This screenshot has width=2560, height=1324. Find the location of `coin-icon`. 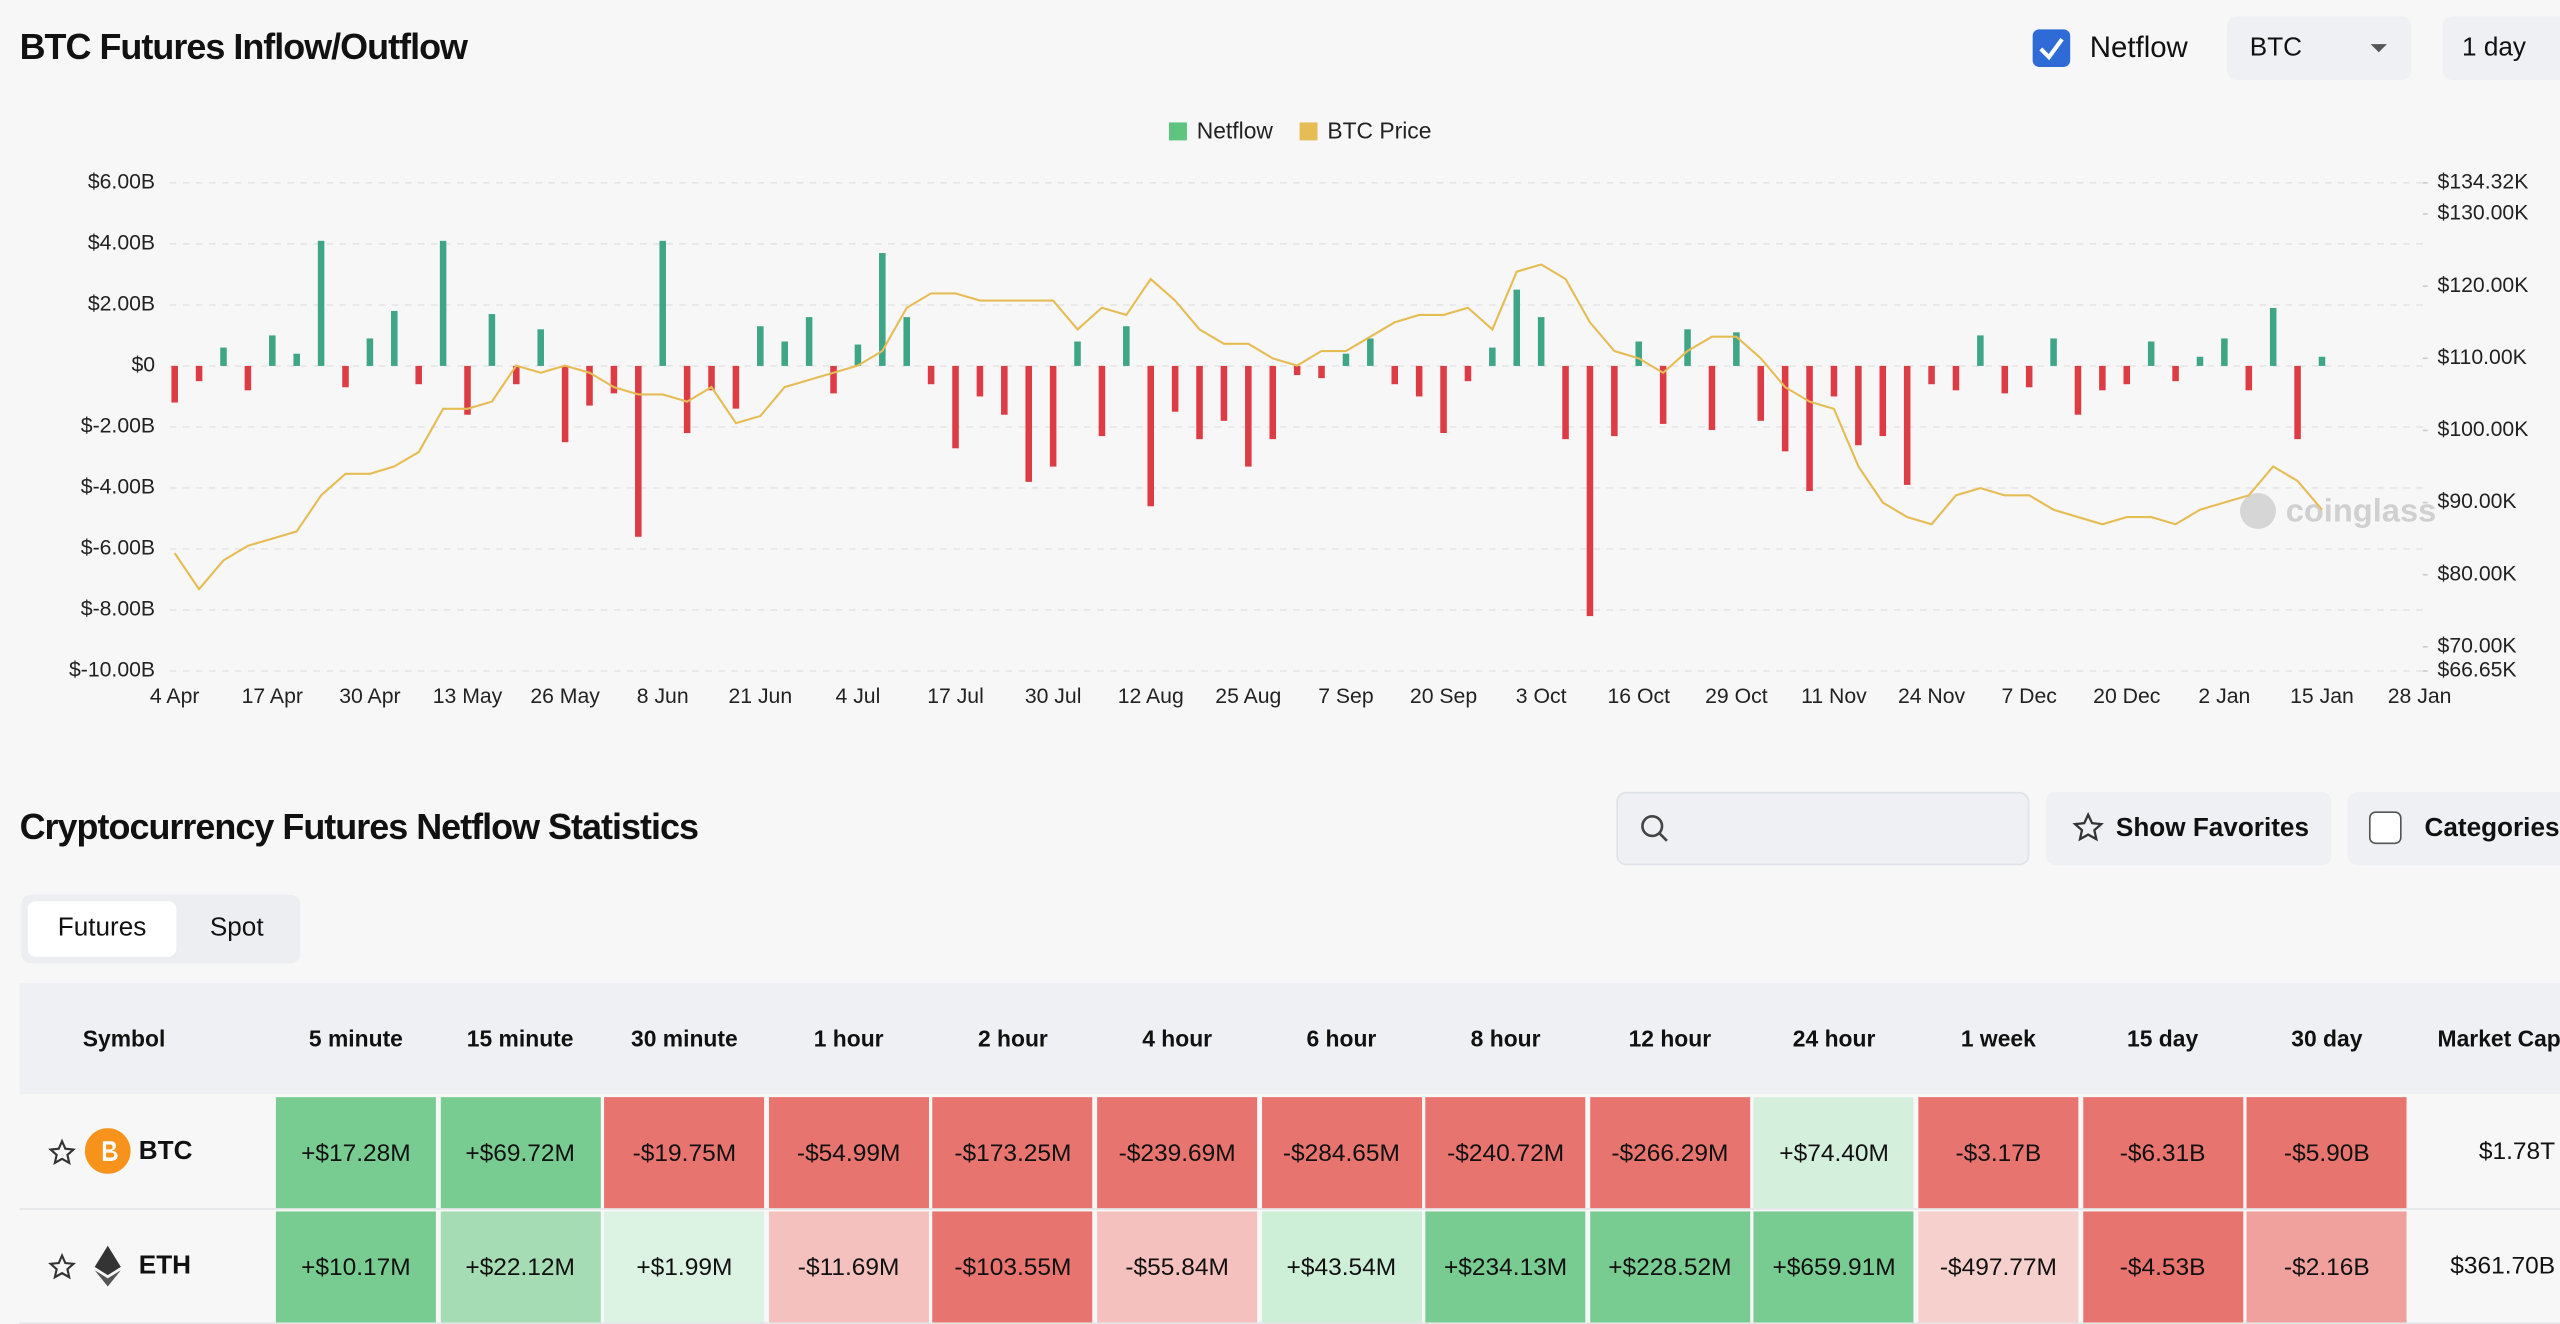

coin-icon is located at coordinates (107, 1151).